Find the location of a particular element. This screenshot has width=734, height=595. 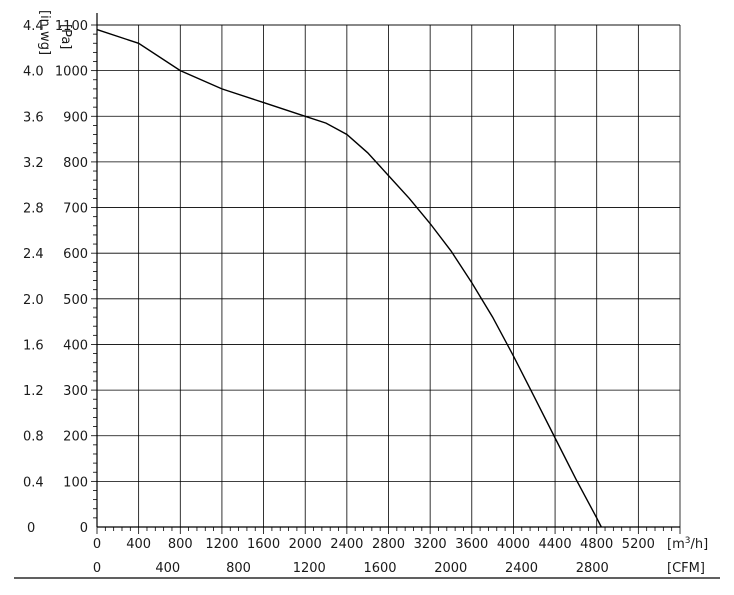

y-primary-tick-label: 400 is located at coordinates (75, 345).